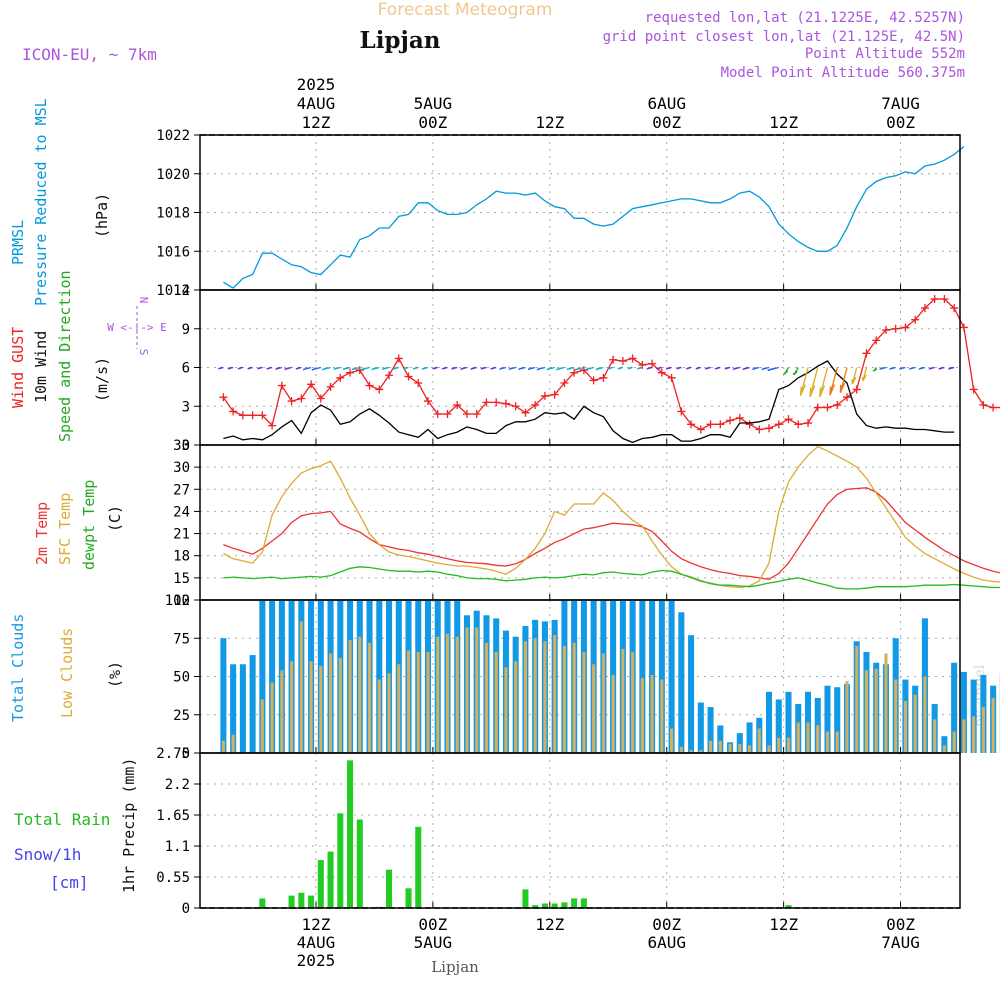 Image resolution: width=1000 pixels, height=1000 pixels. Describe the element at coordinates (69, 882) in the screenshot. I see `snow-cm-label: [cm]` at that location.